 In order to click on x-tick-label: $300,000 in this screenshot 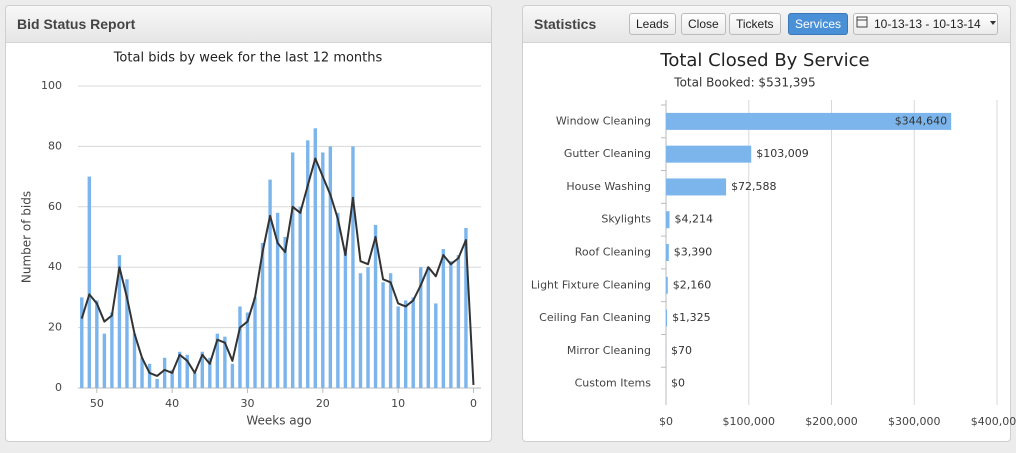, I will do `click(914, 421)`.